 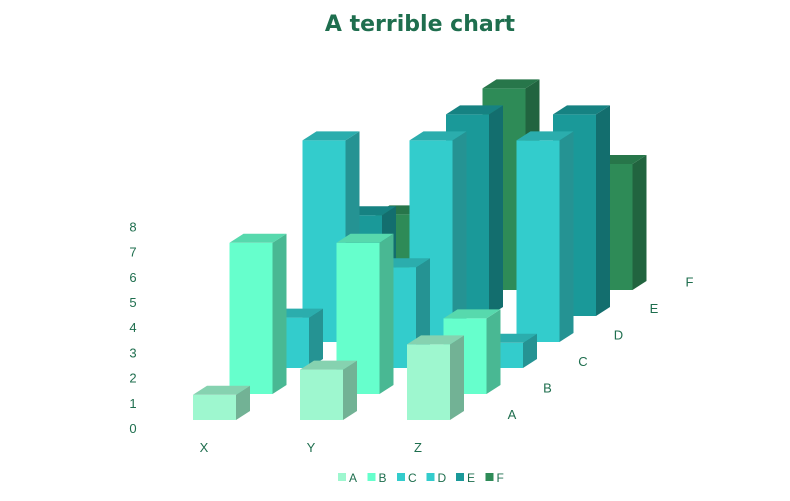 I want to click on legend-item-E: E, so click(x=465, y=478).